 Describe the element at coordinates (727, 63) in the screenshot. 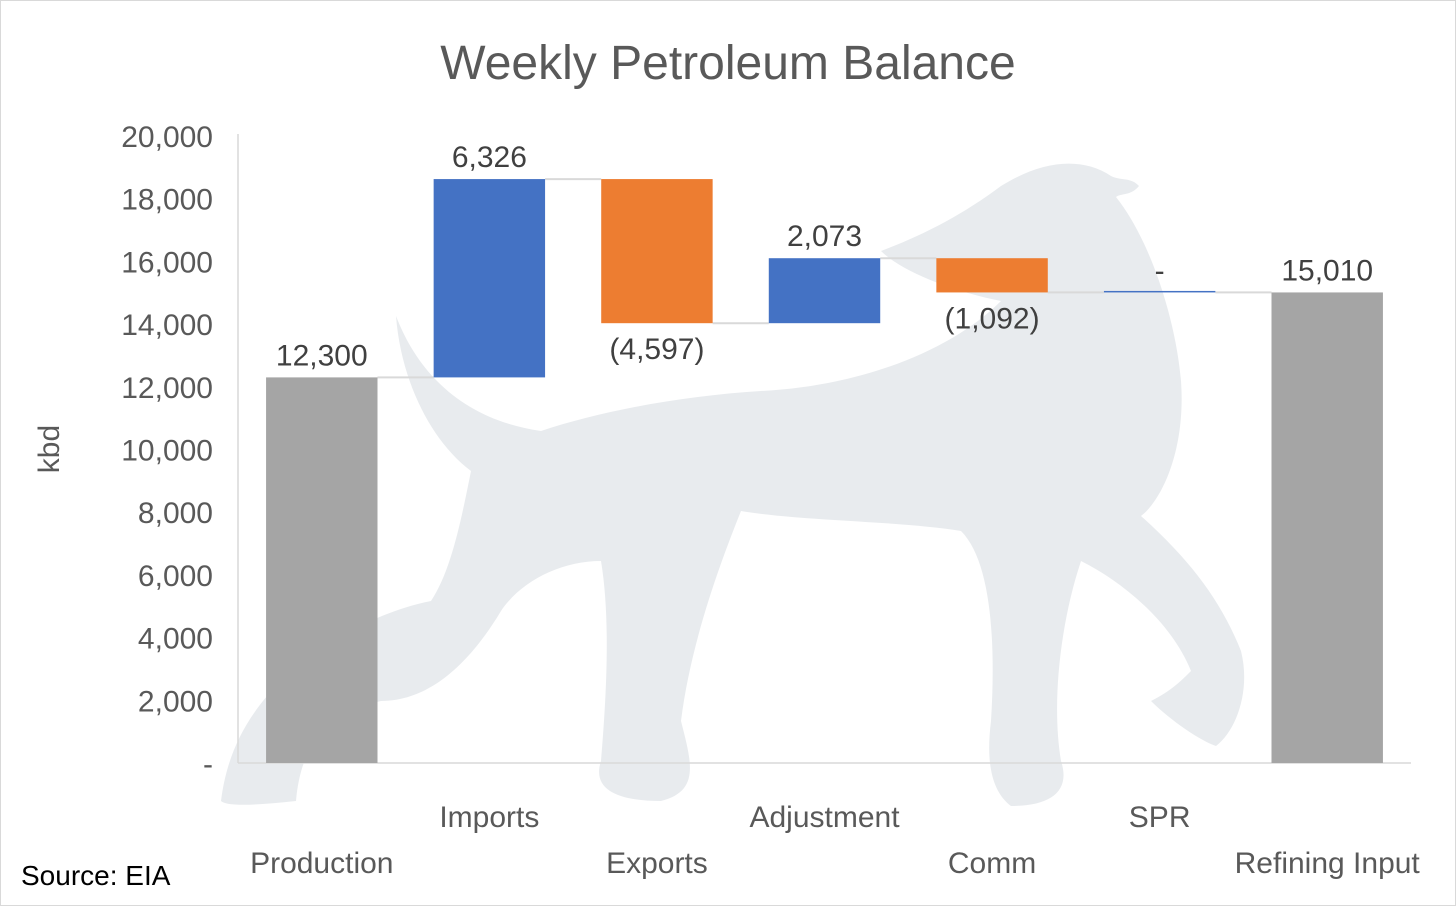

I see `chart-title: Weekly Petroleum Balance` at that location.